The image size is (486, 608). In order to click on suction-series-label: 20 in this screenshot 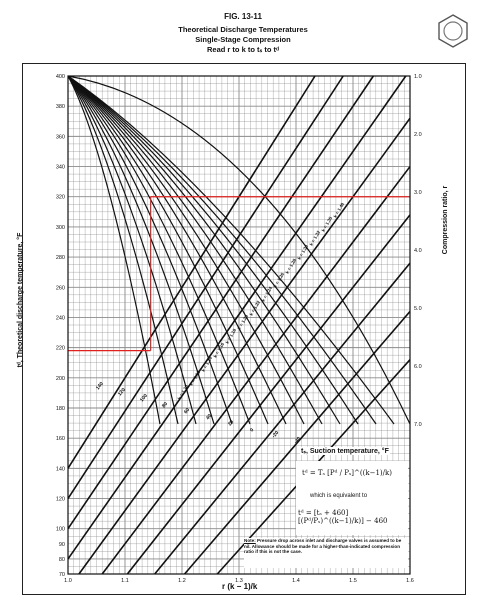, I will do `click(231, 423)`.